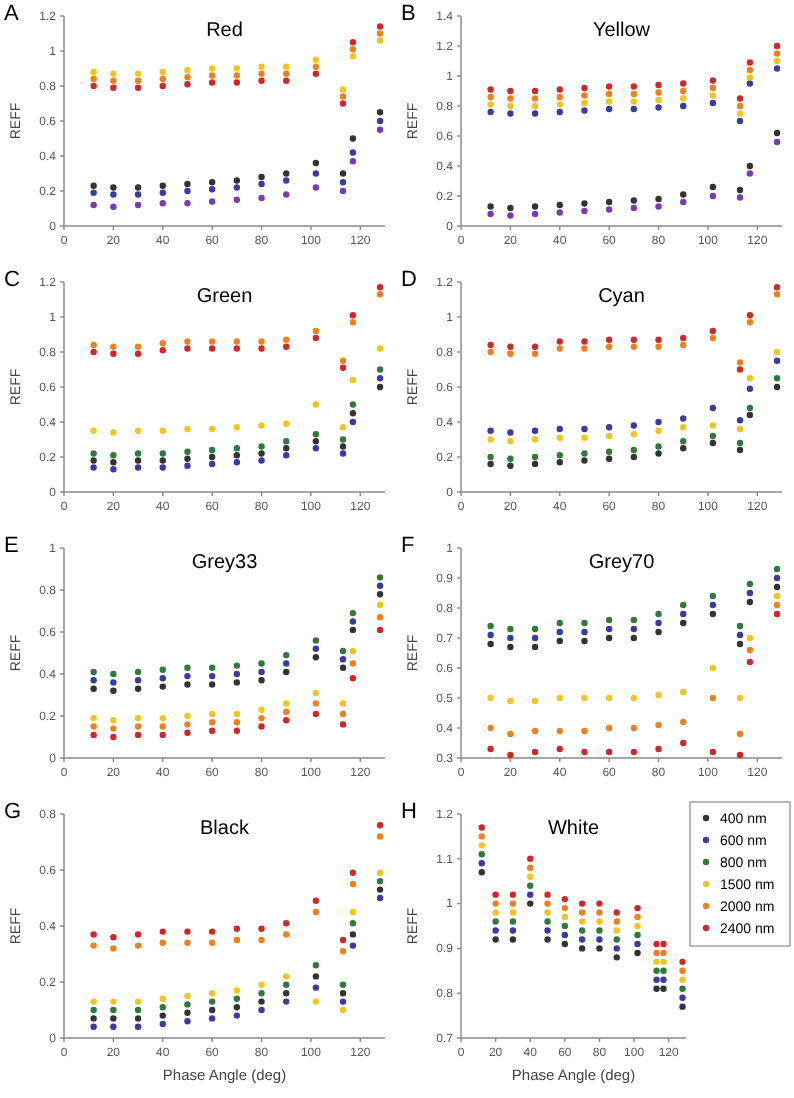 This screenshot has height=1098, width=794. Describe the element at coordinates (409, 812) in the screenshot. I see `text: H` at that location.